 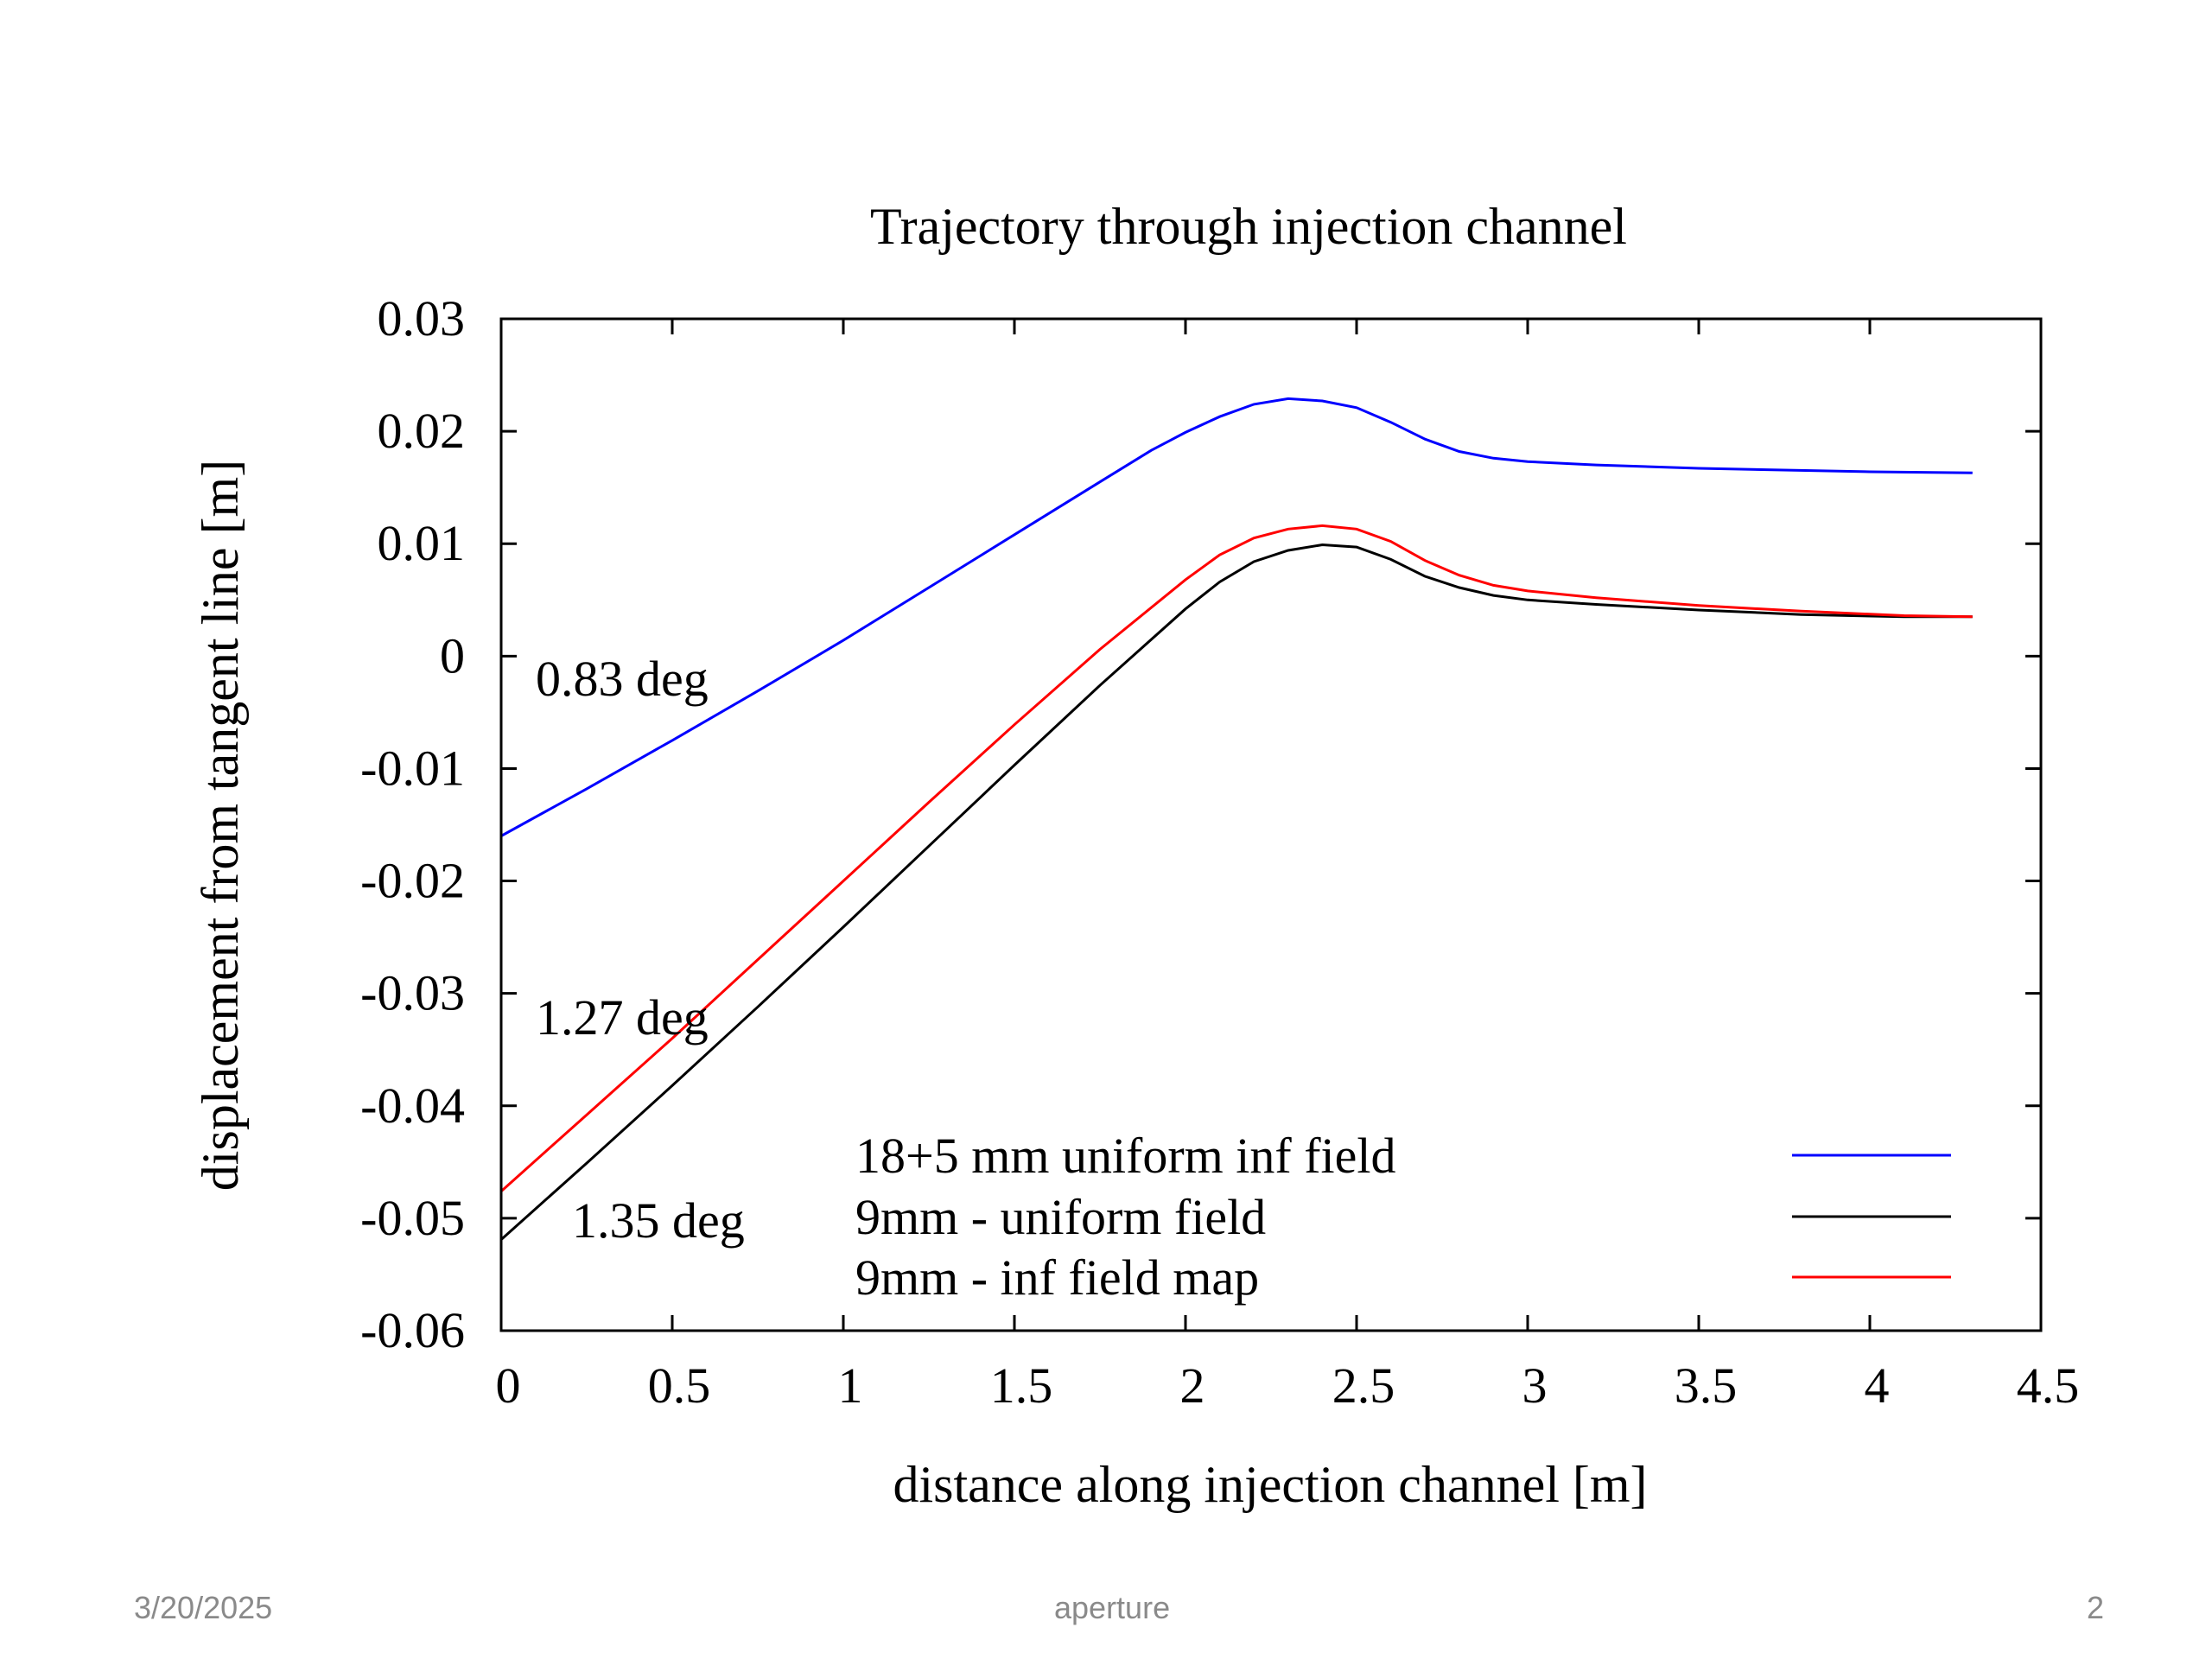 What do you see at coordinates (658, 1220) in the screenshot?
I see `annotation-1-35-deg: 1.35 deg` at bounding box center [658, 1220].